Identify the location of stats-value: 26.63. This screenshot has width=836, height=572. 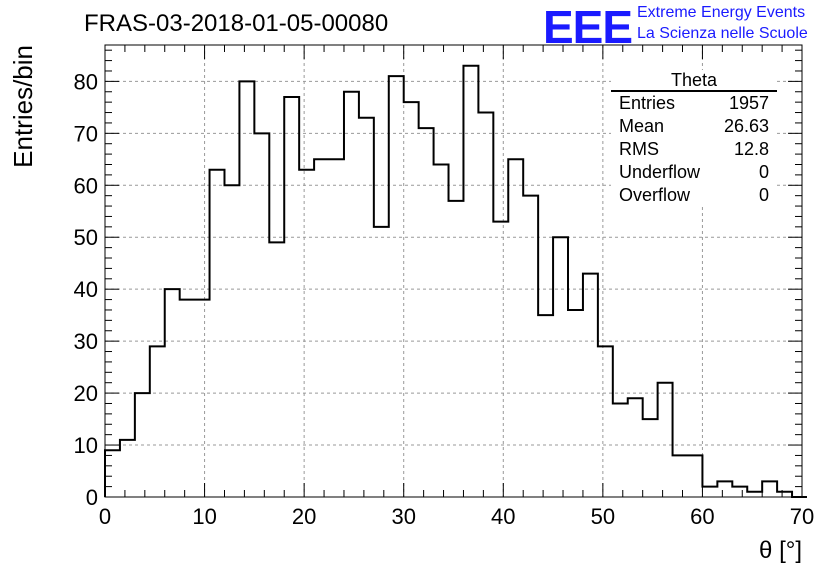
(746, 126).